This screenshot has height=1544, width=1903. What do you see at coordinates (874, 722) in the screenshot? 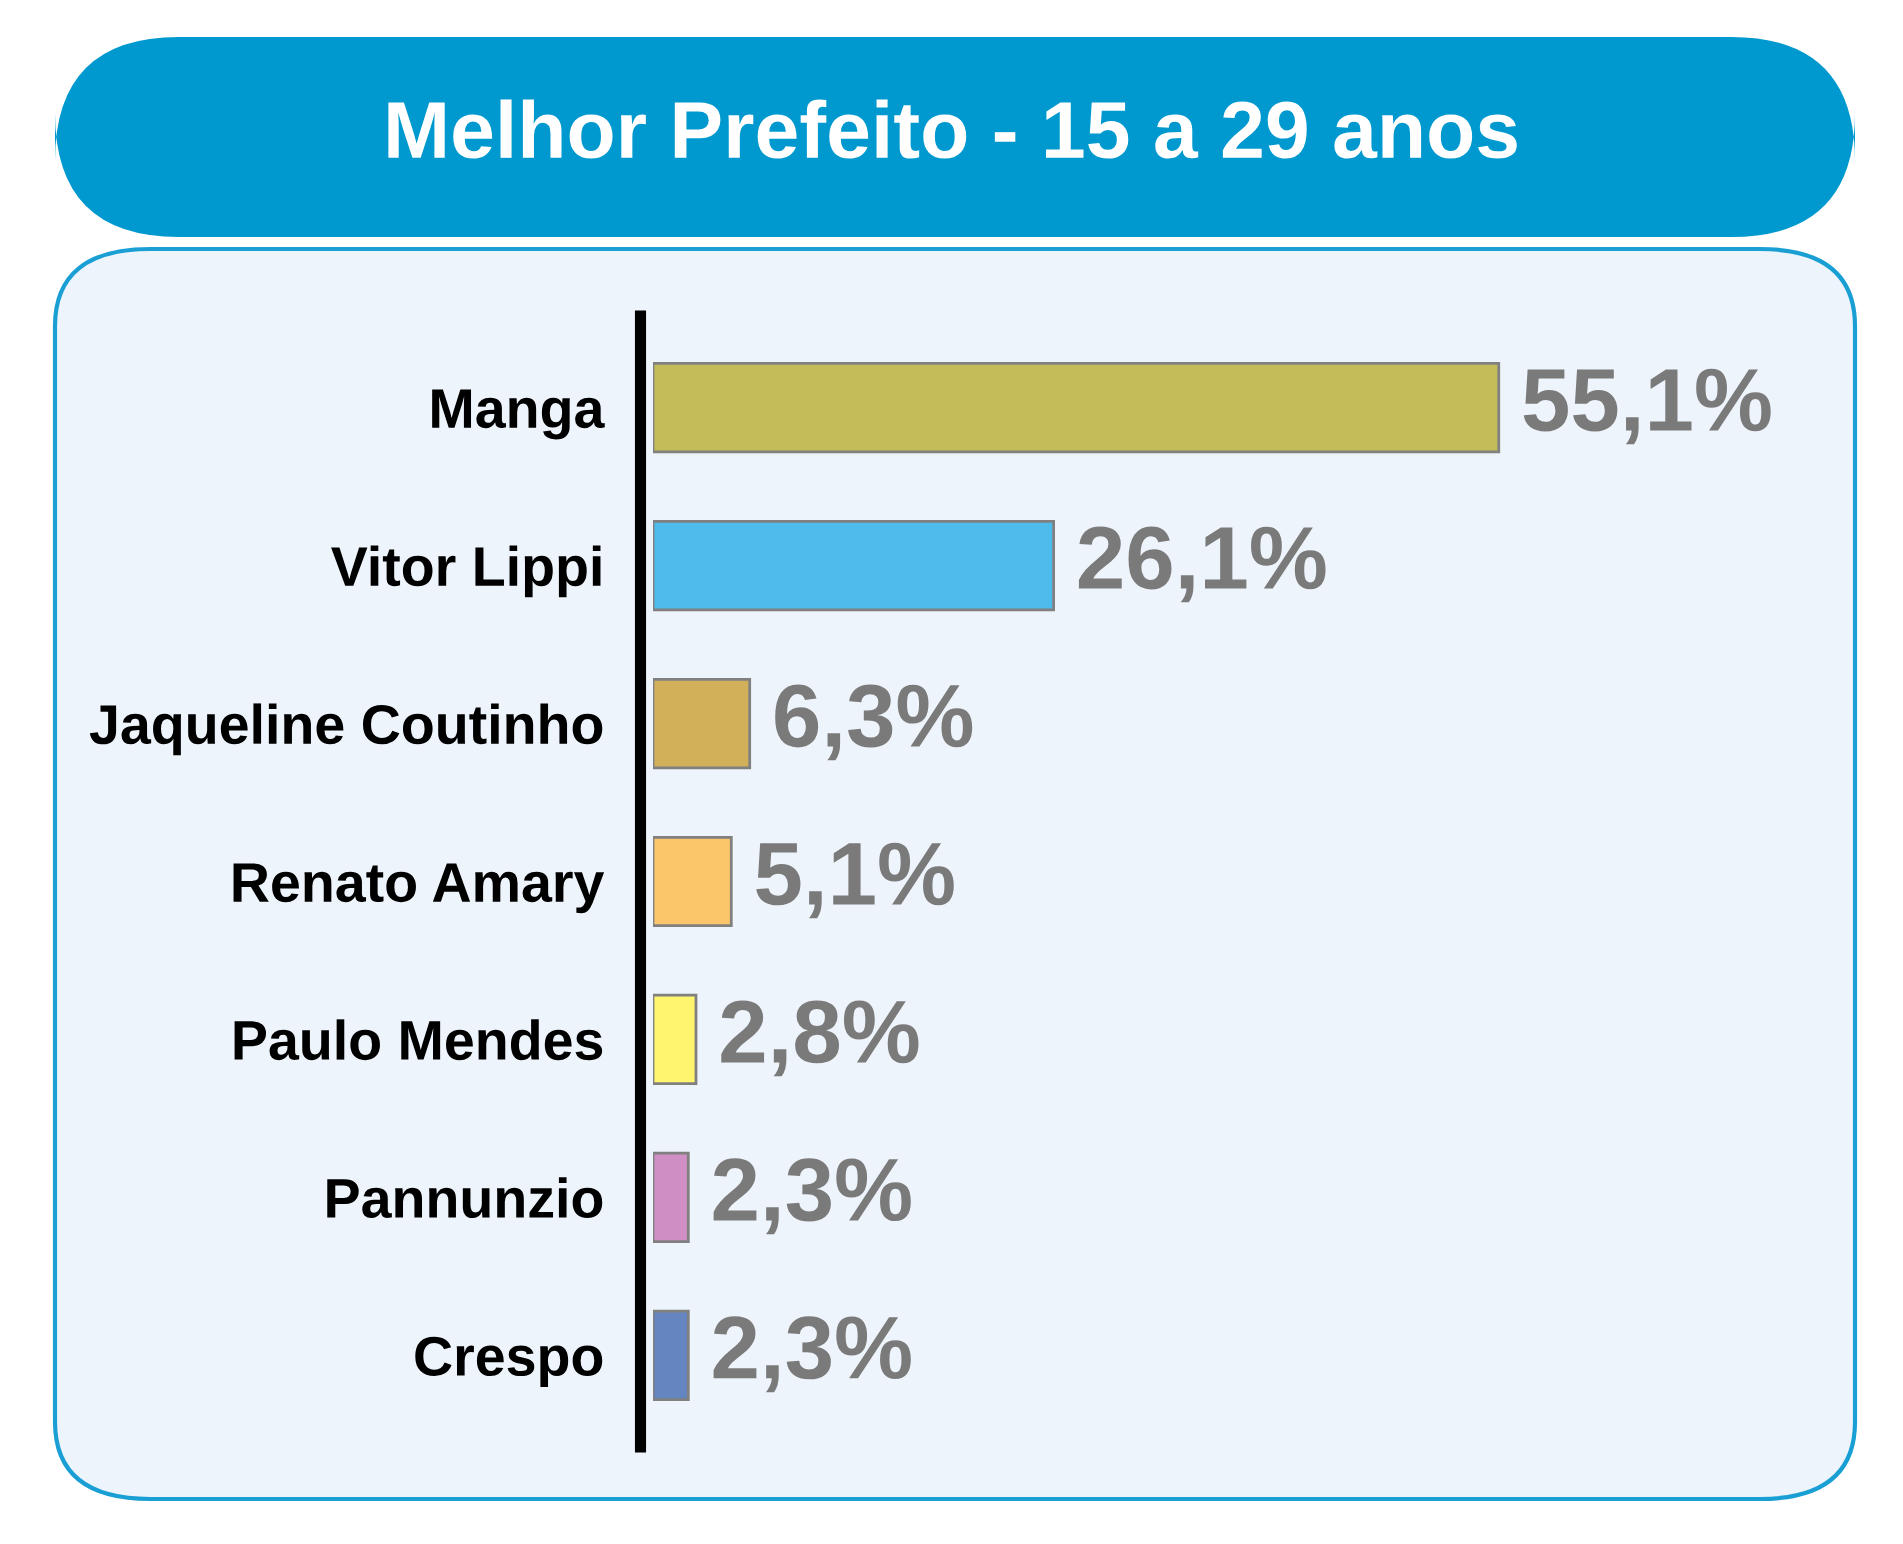
I see `data-label: 6,3%` at bounding box center [874, 722].